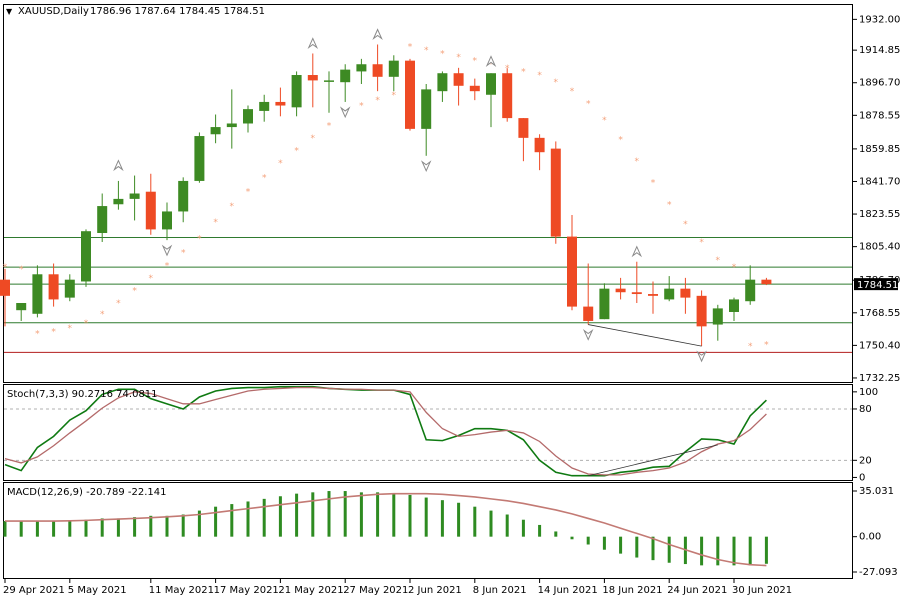 The height and width of the screenshot is (604, 900). Describe the element at coordinates (879, 19) in the screenshot. I see `price-tick-label: 1932.00` at that location.